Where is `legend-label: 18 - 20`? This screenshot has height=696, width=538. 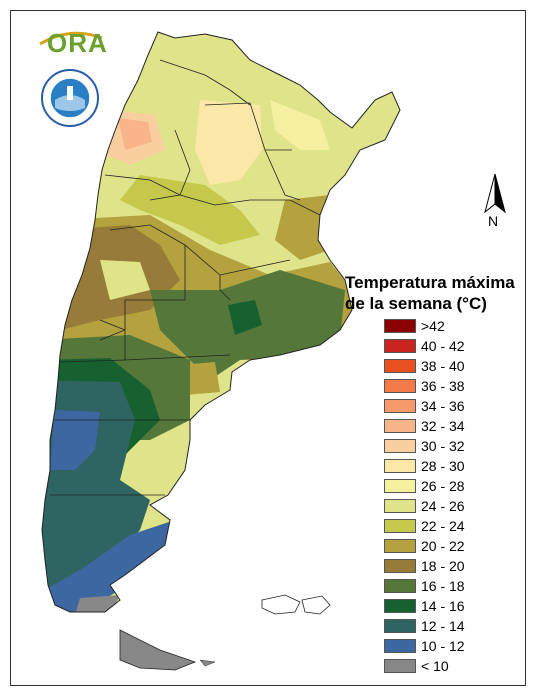 legend-label: 18 - 20 is located at coordinates (443, 566).